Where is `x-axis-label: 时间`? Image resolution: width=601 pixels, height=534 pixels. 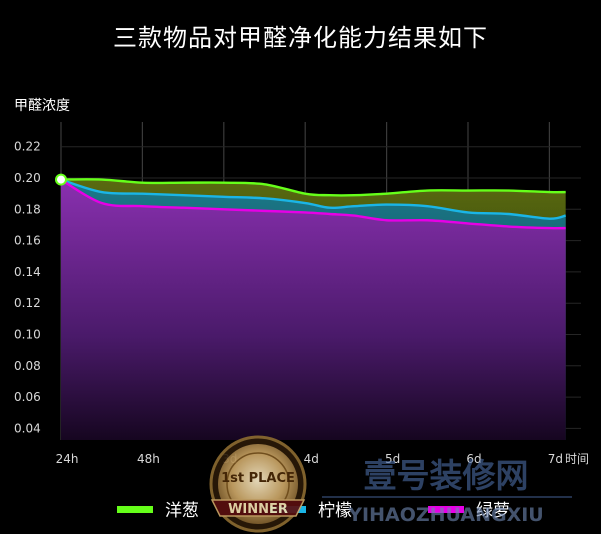
x-axis-label: 时间 is located at coordinates (577, 459).